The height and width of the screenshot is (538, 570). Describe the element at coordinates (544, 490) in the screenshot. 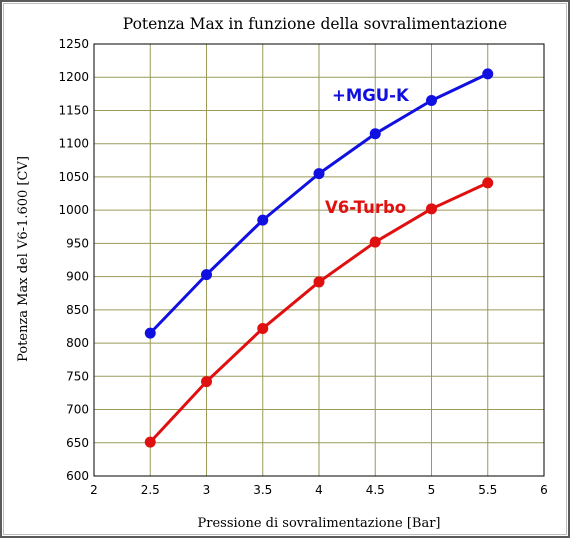

I see `x-tick-label: 6` at that location.